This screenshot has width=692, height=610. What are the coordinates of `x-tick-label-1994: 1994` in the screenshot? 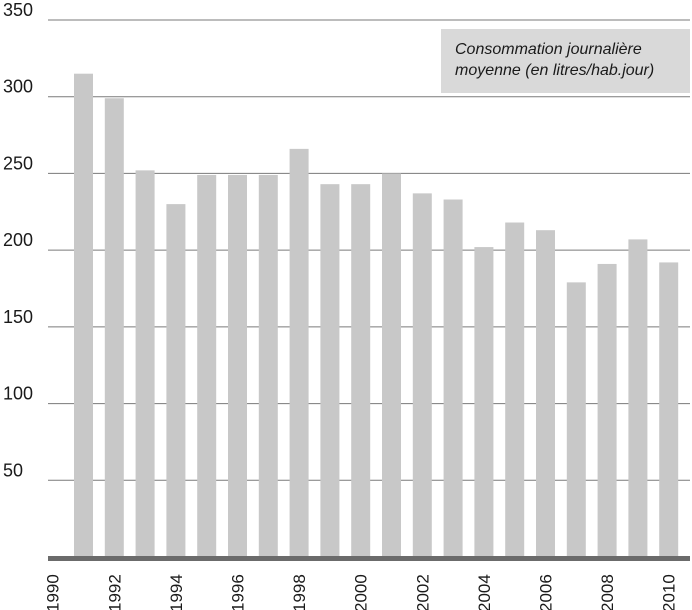 It's located at (176, 592).